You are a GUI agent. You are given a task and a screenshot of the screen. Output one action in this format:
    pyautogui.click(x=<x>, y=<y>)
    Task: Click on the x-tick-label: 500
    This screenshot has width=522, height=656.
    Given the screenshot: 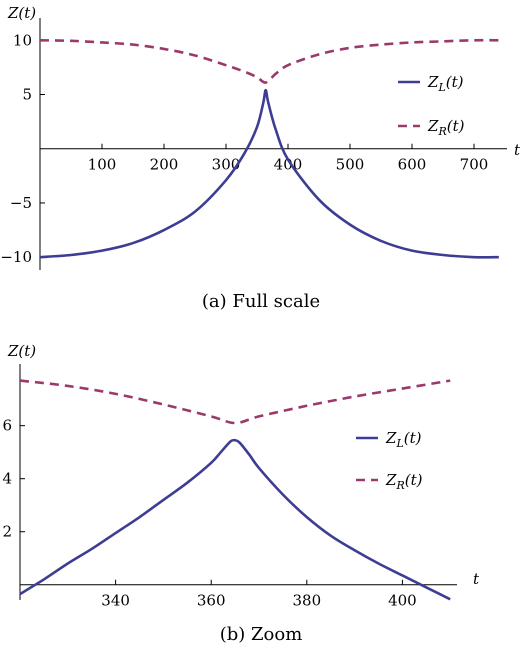 What is the action you would take?
    pyautogui.click(x=350, y=165)
    